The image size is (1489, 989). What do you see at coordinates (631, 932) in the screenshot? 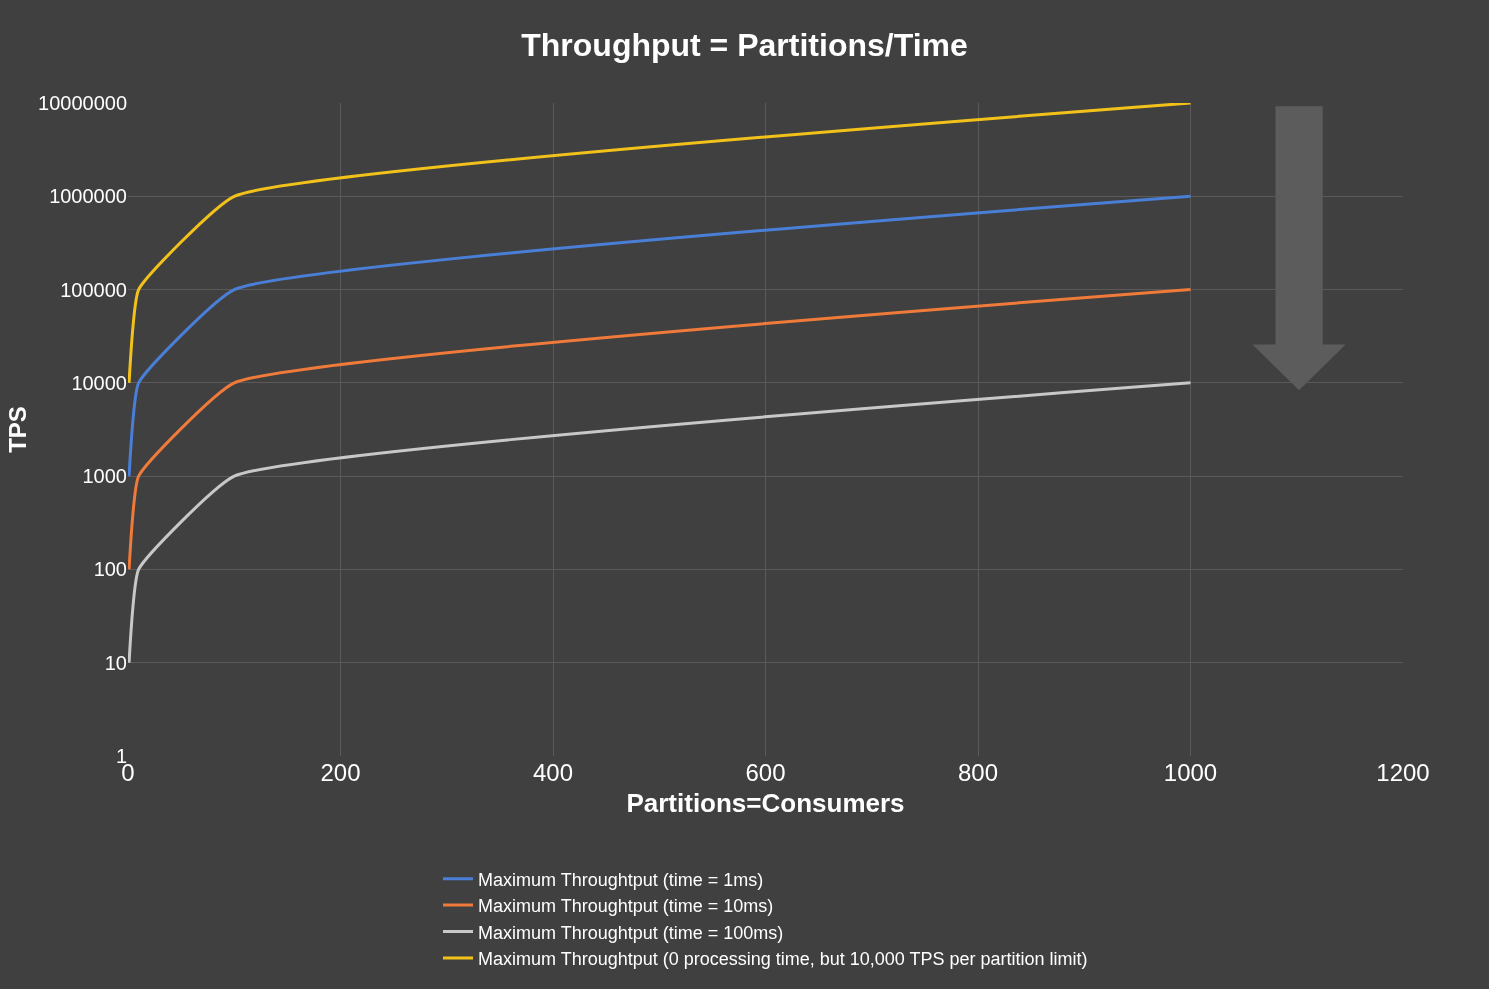
I see `legend-label: Maximum Throughtput (time = 100ms)` at bounding box center [631, 932].